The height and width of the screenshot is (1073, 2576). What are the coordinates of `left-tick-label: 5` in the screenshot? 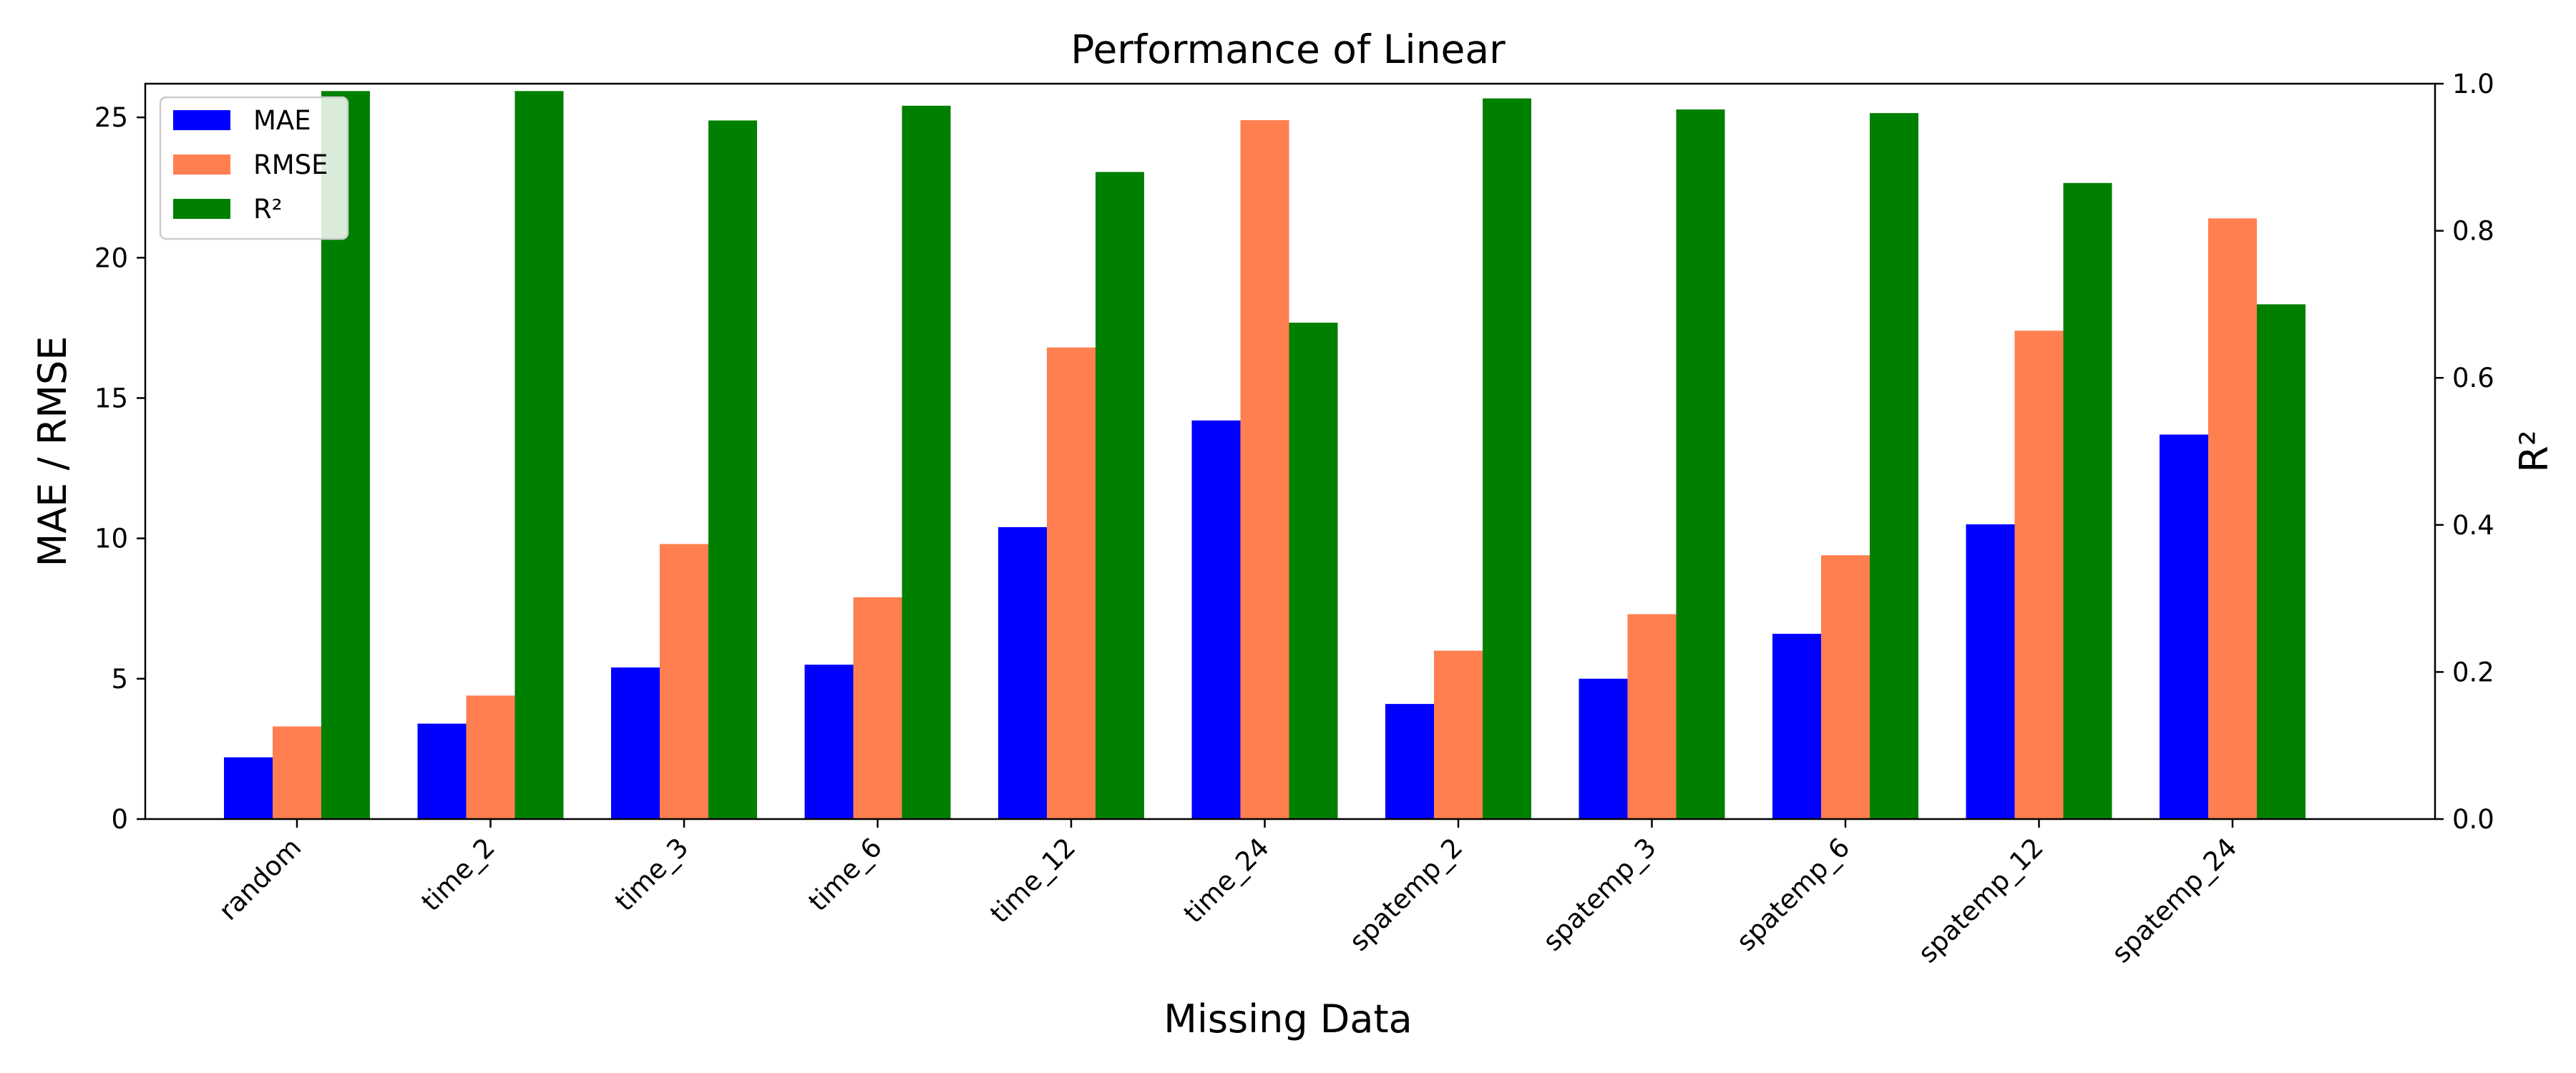 It's located at (119, 679).